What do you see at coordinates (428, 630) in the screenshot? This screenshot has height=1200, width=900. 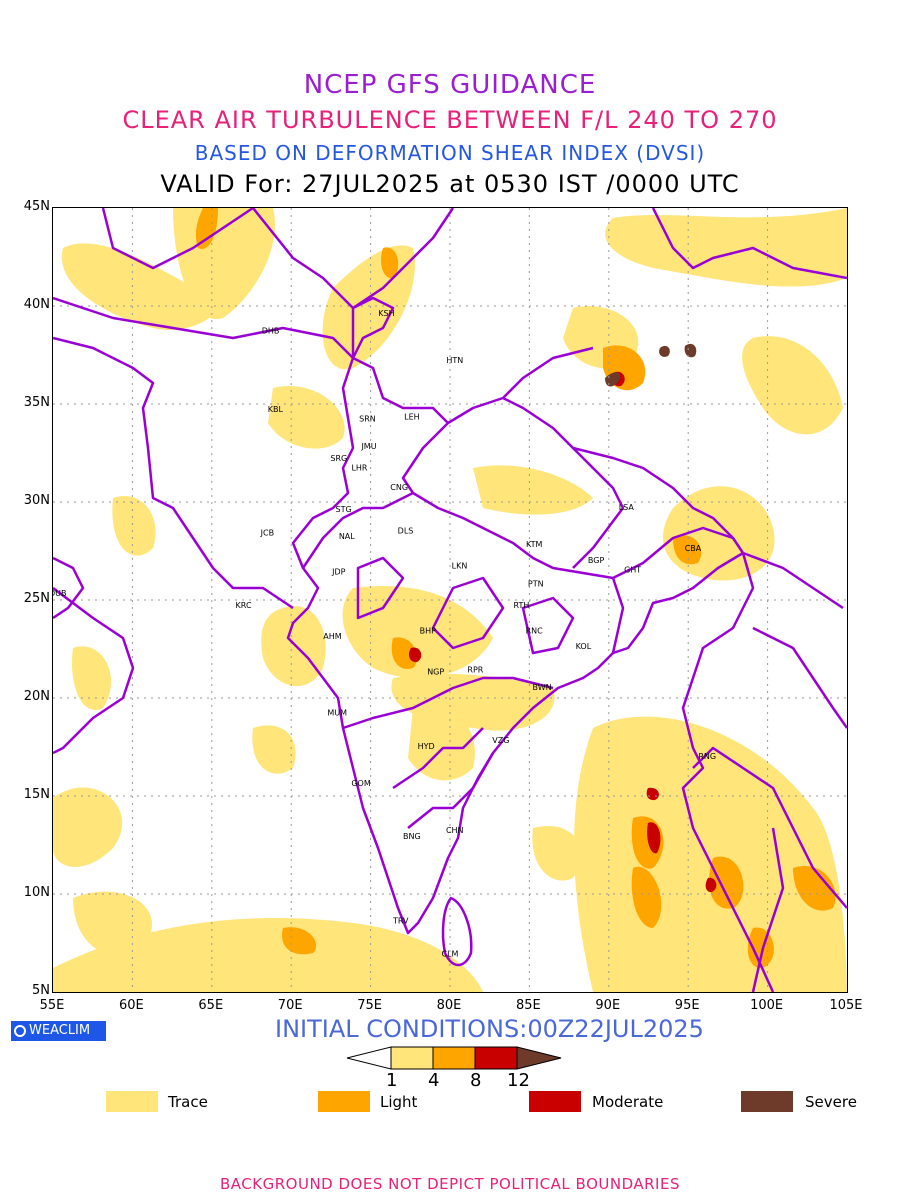 I see `station-label: BHP` at bounding box center [428, 630].